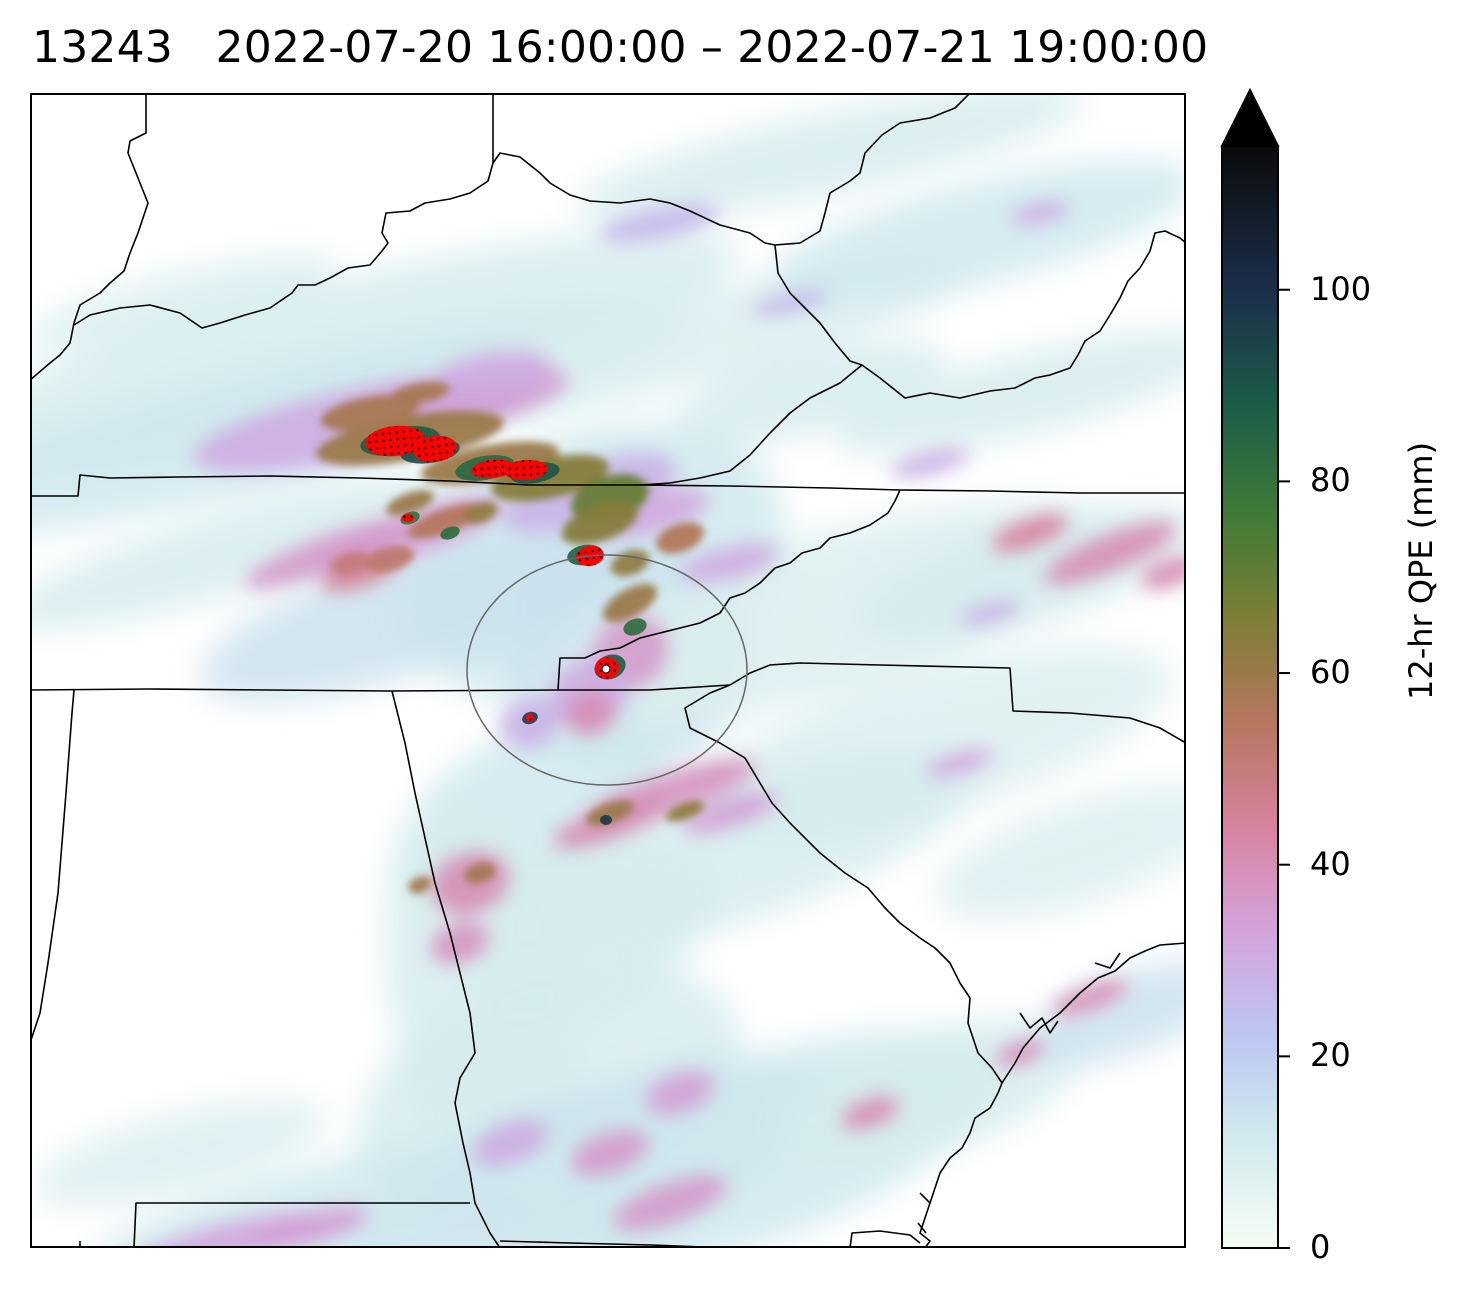 This screenshot has height=1302, width=1475. I want to click on coastline-atlantic, so click(1052, 1095).